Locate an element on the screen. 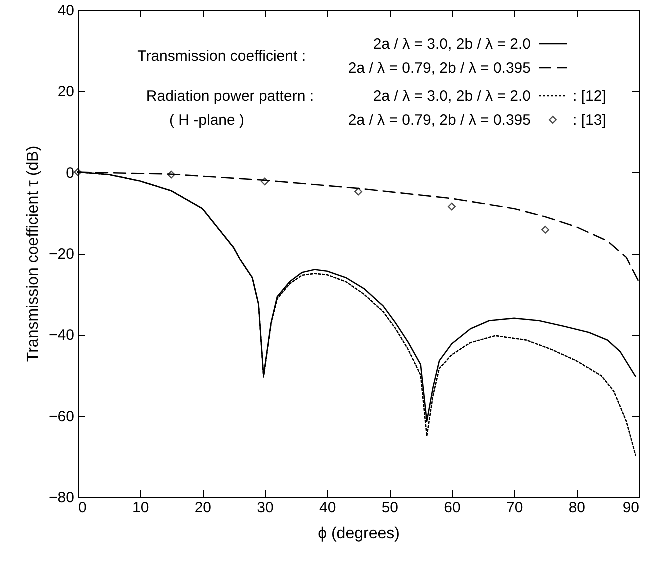  y-tick-label: 40 is located at coordinates (66, 11).